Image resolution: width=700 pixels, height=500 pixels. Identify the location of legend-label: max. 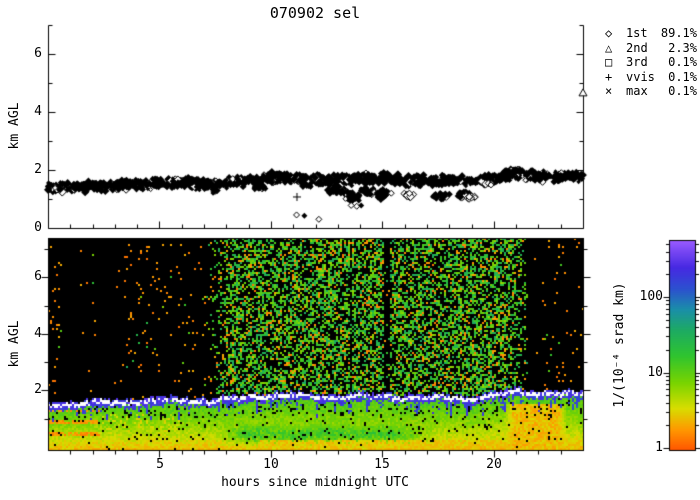
(637, 91).